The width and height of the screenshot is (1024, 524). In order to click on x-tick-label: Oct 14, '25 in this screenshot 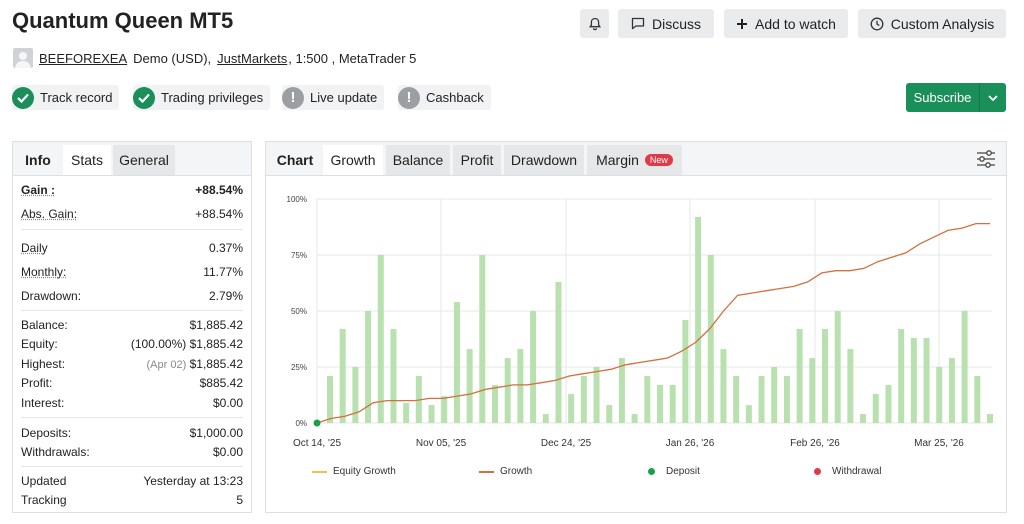, I will do `click(317, 443)`.